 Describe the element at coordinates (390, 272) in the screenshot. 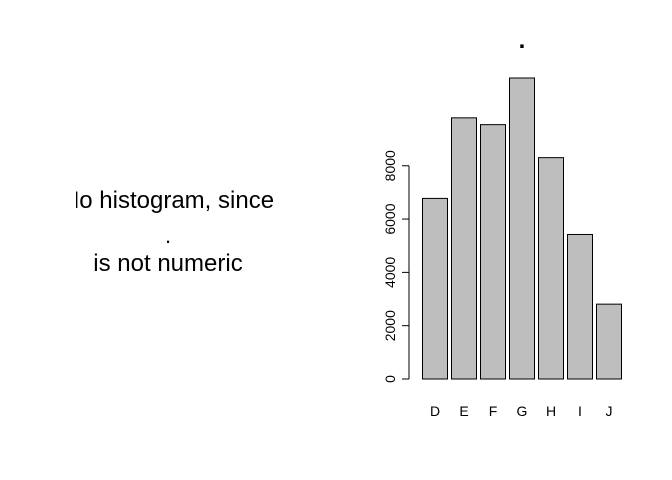

I see `y-tick-label: 4000` at that location.